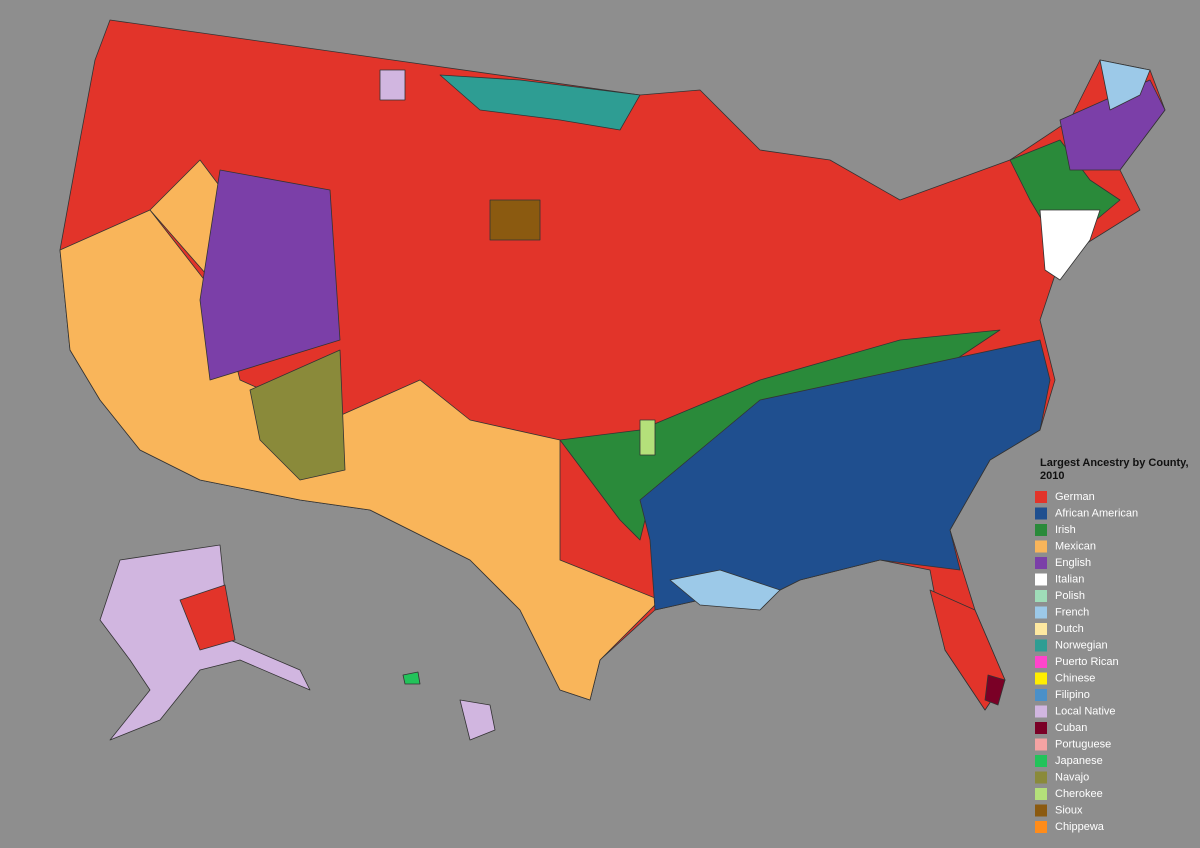  What do you see at coordinates (1075, 546) in the screenshot?
I see `legend-label: Mexican` at bounding box center [1075, 546].